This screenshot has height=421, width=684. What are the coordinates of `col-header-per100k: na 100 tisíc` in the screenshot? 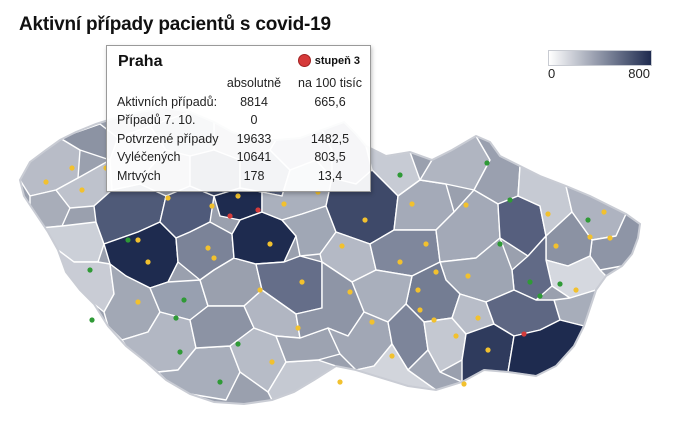 It's located at (330, 83).